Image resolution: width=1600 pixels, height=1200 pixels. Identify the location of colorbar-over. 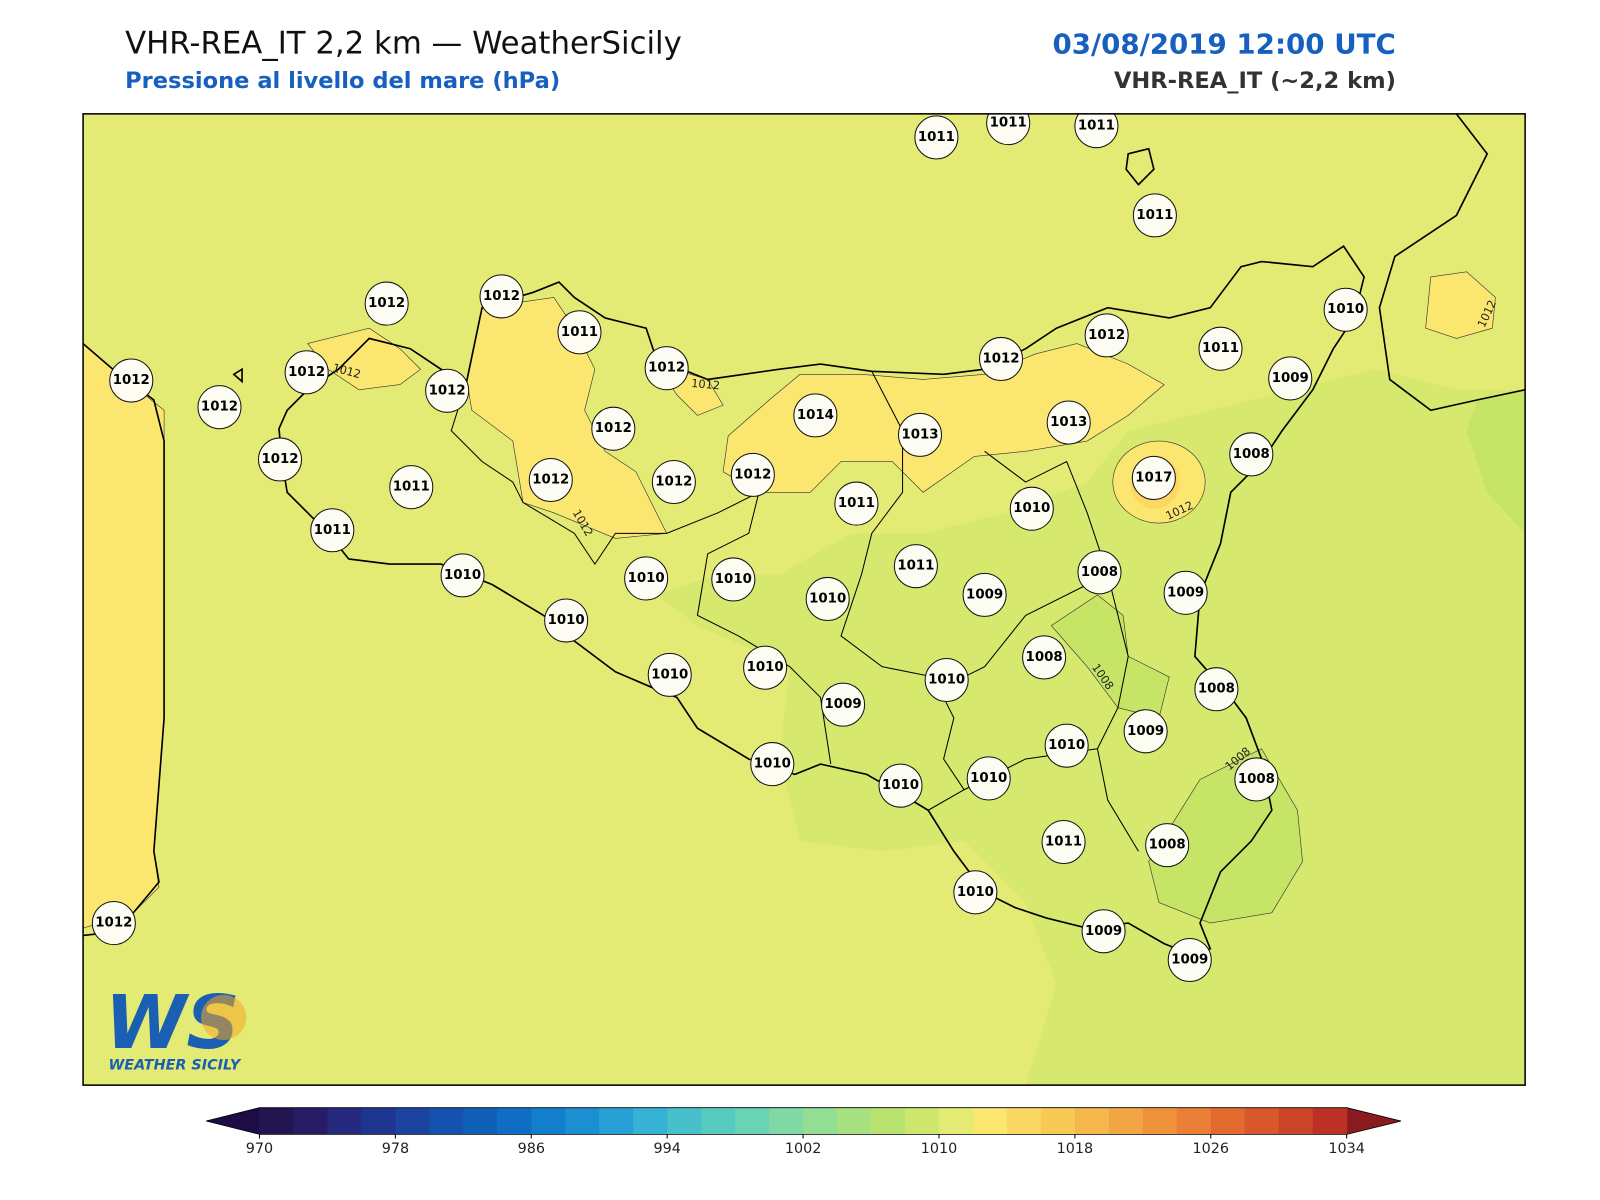
(1374, 1121).